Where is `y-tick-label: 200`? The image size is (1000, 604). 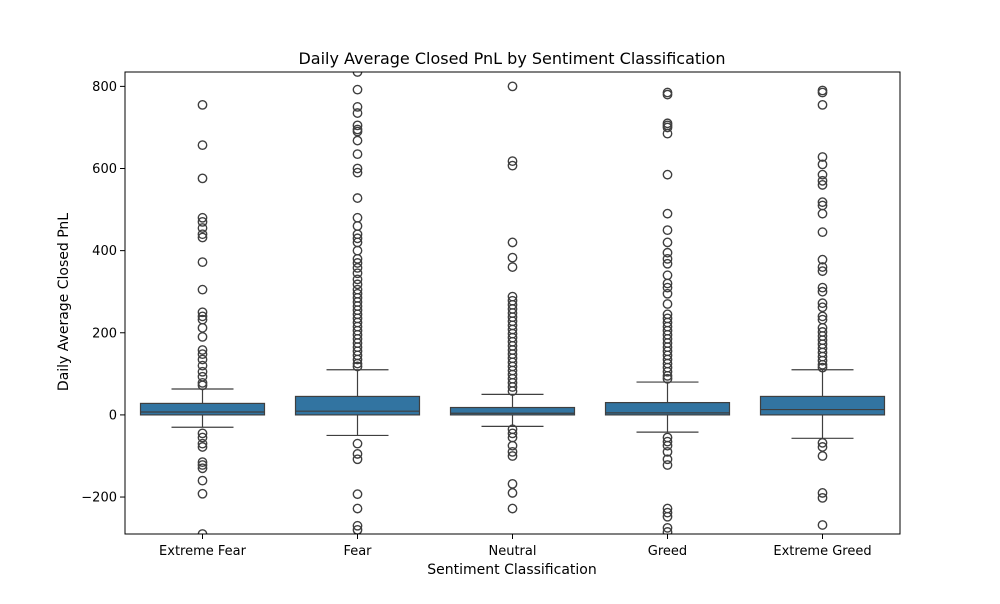 y-tick-label: 200 is located at coordinates (104, 333).